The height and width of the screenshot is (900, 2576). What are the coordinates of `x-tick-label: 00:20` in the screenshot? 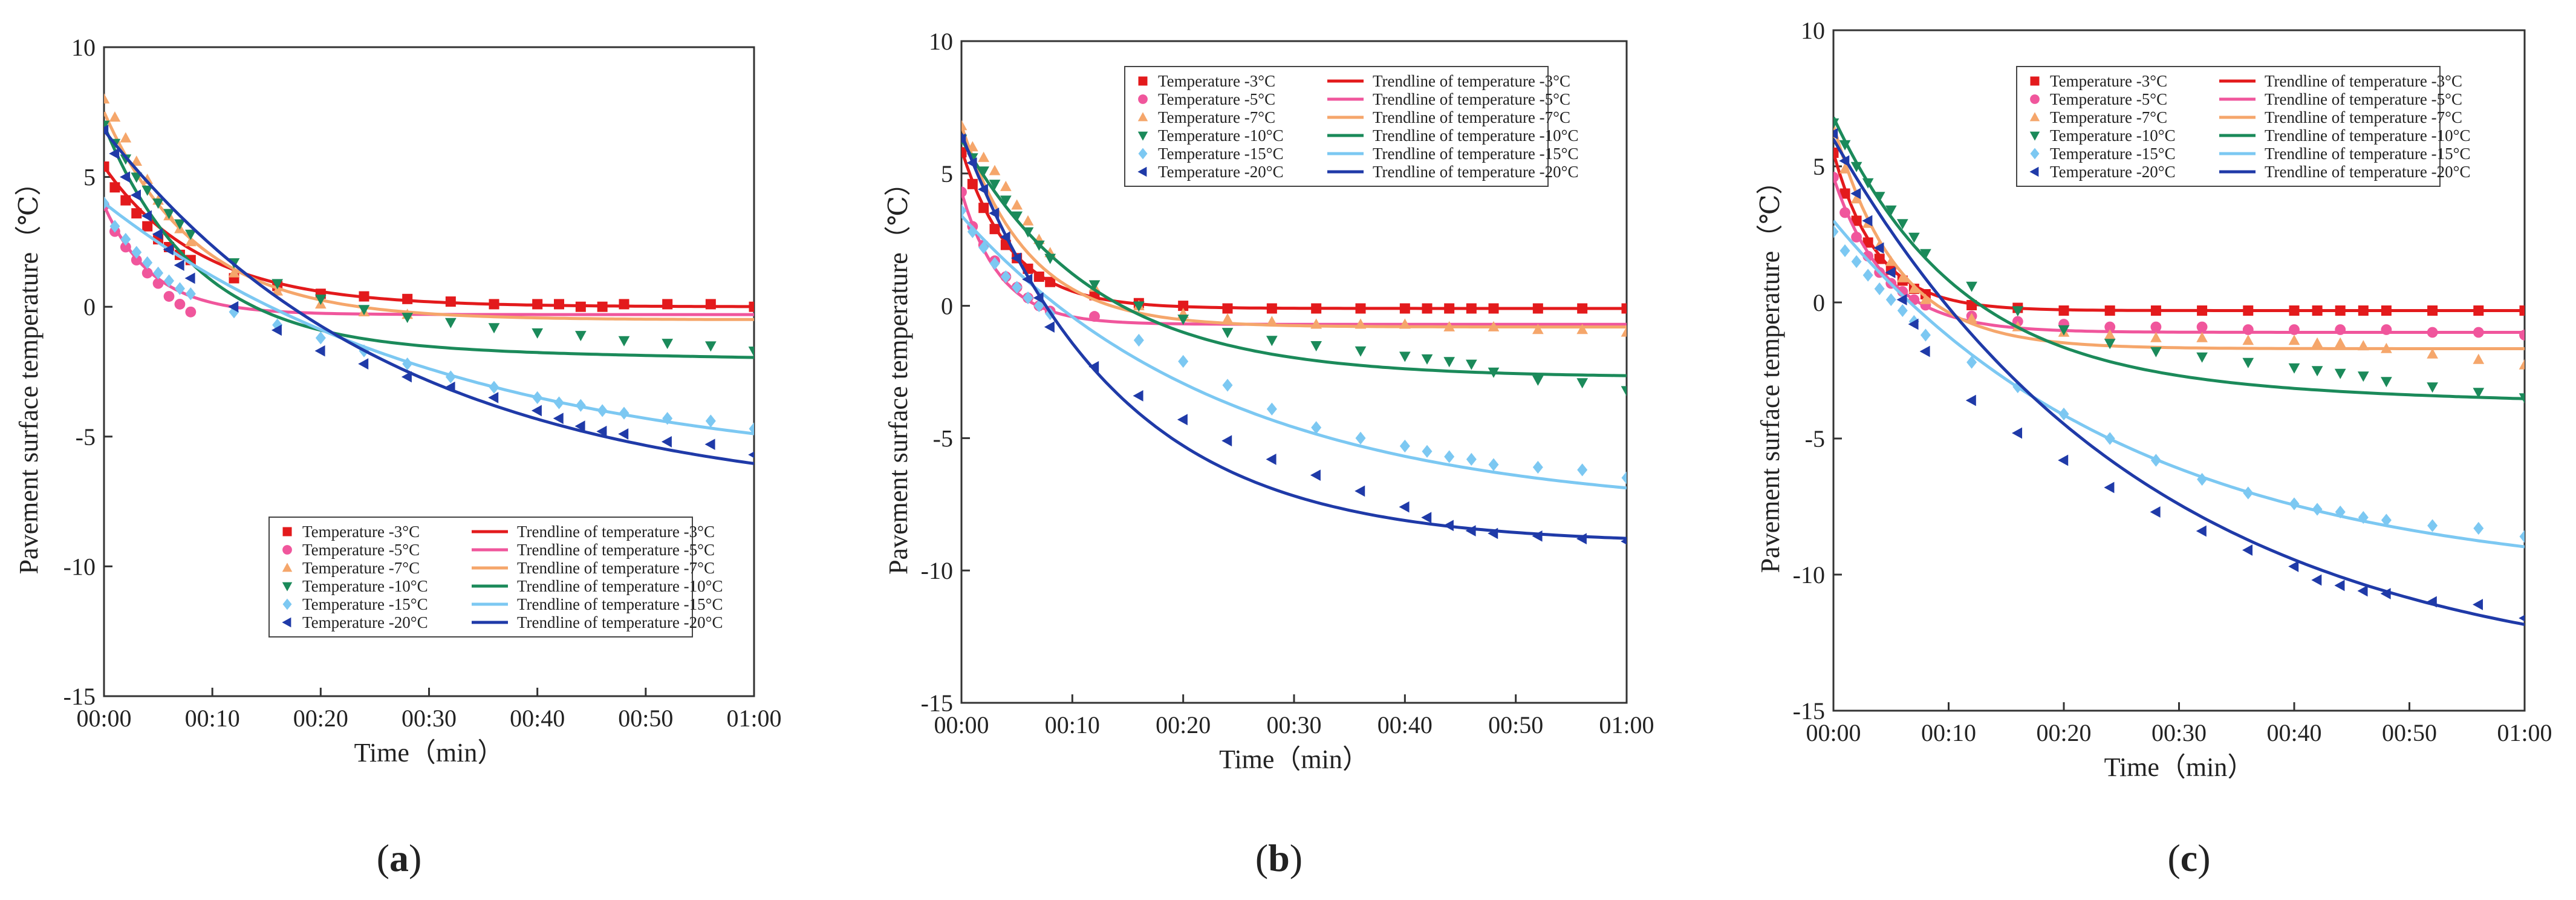 It's located at (1183, 725).